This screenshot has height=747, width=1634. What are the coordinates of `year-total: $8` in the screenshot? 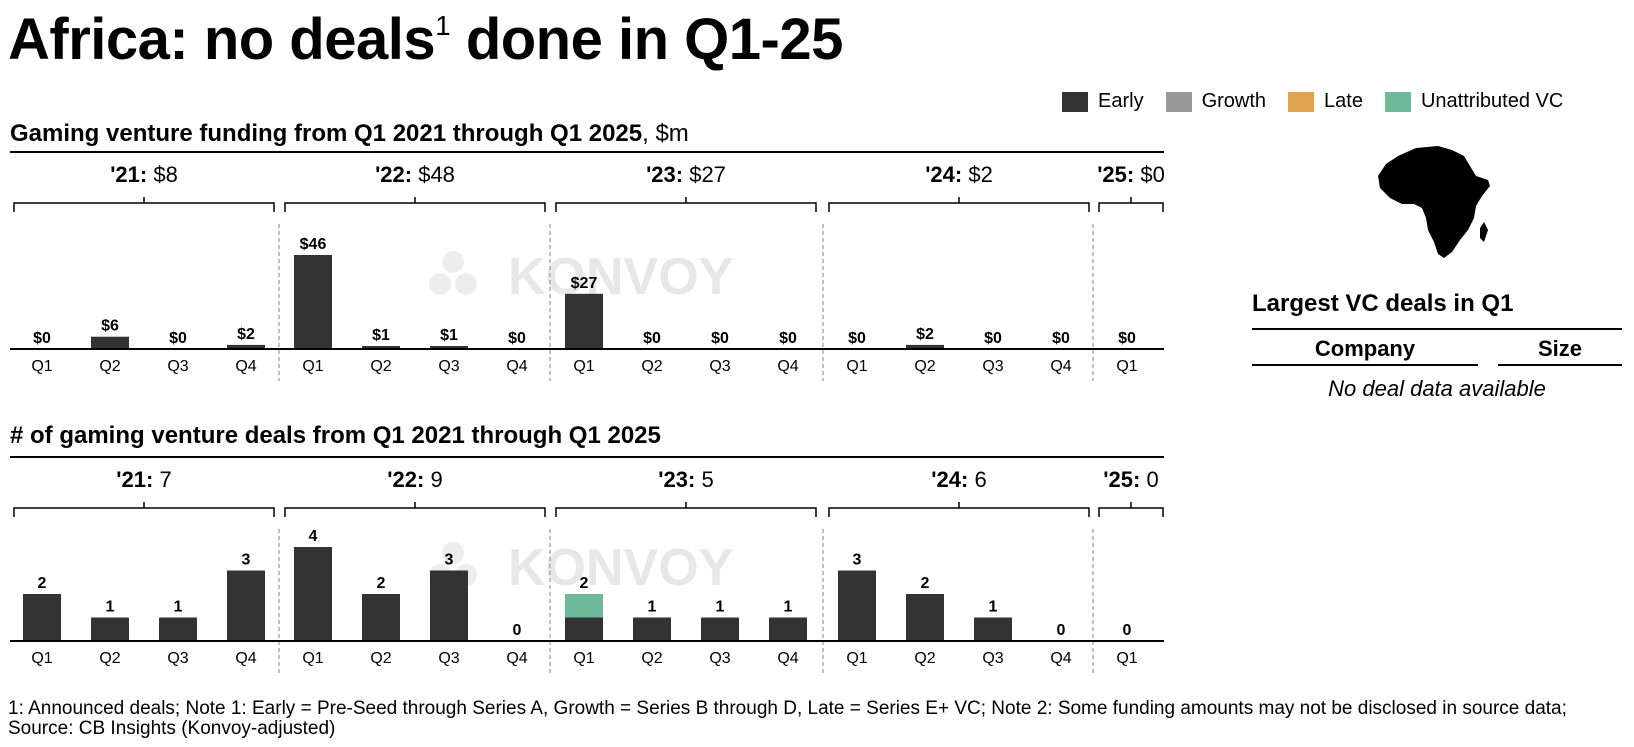 It's located at (165, 174).